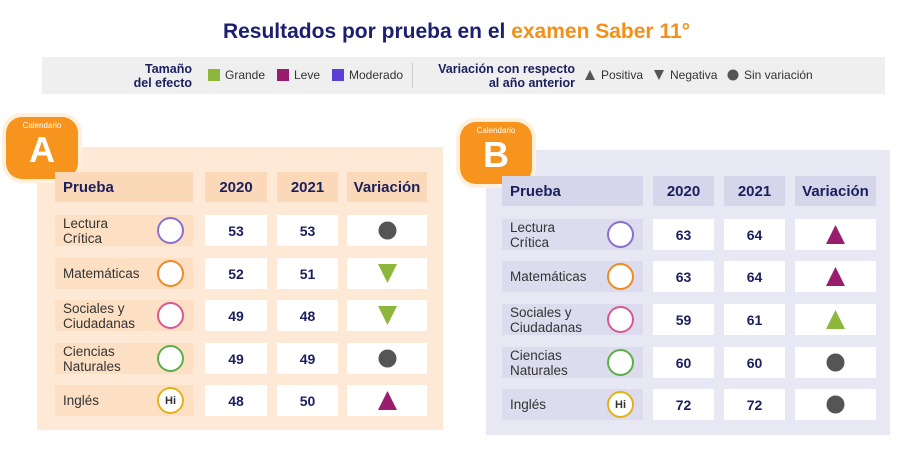  Describe the element at coordinates (367, 31) in the screenshot. I see `title-text: Resultados por prueba en el` at that location.